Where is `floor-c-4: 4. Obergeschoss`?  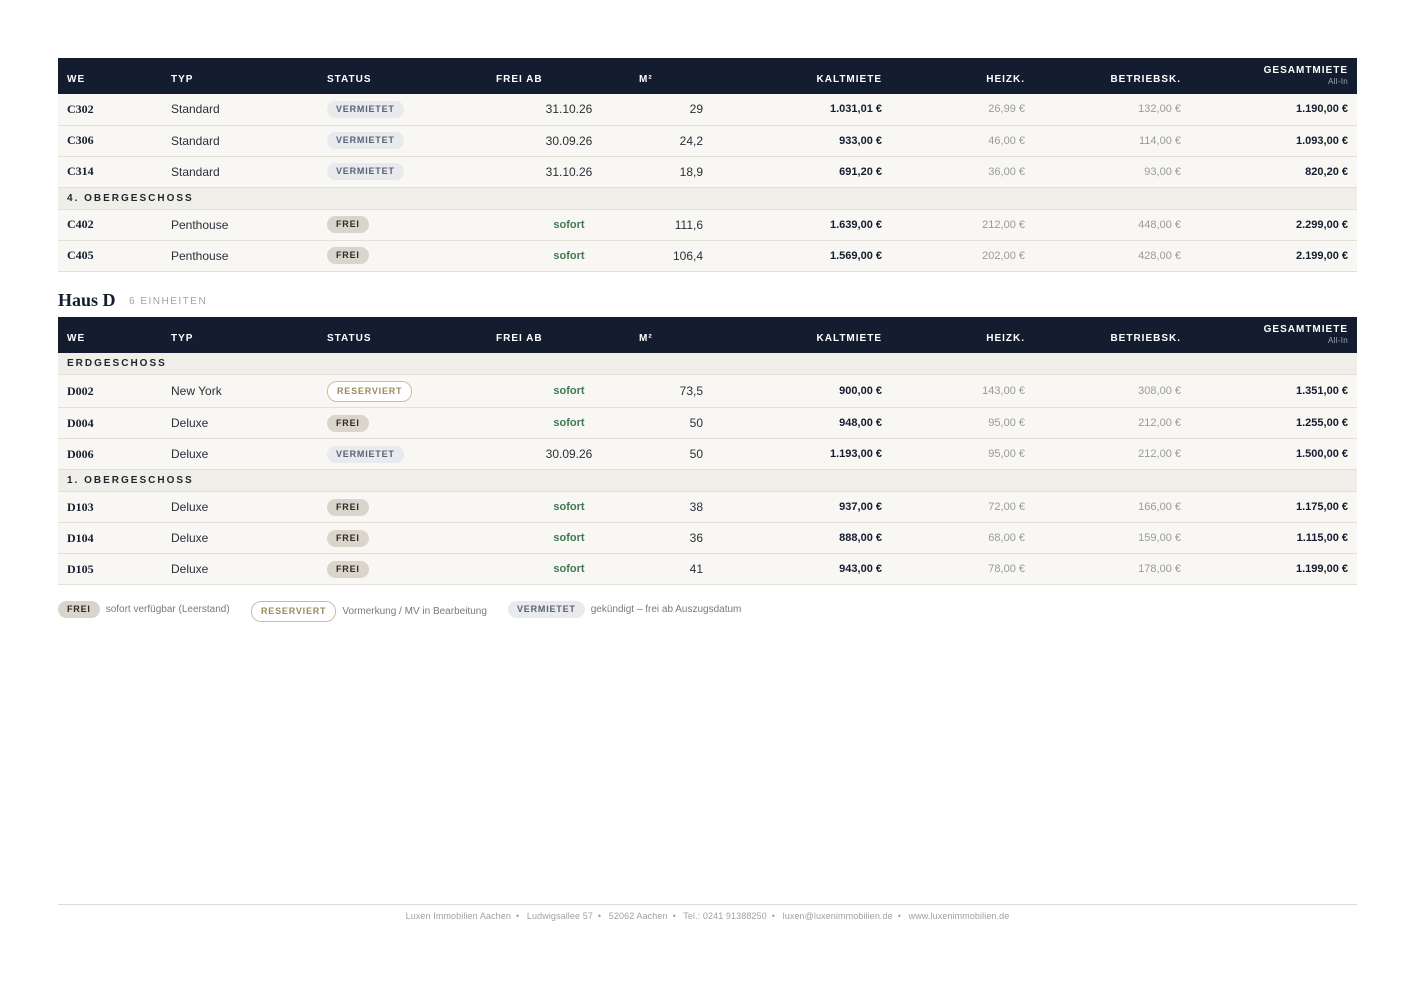 floor-c-4: 4. Obergeschoss is located at coordinates (707, 198).